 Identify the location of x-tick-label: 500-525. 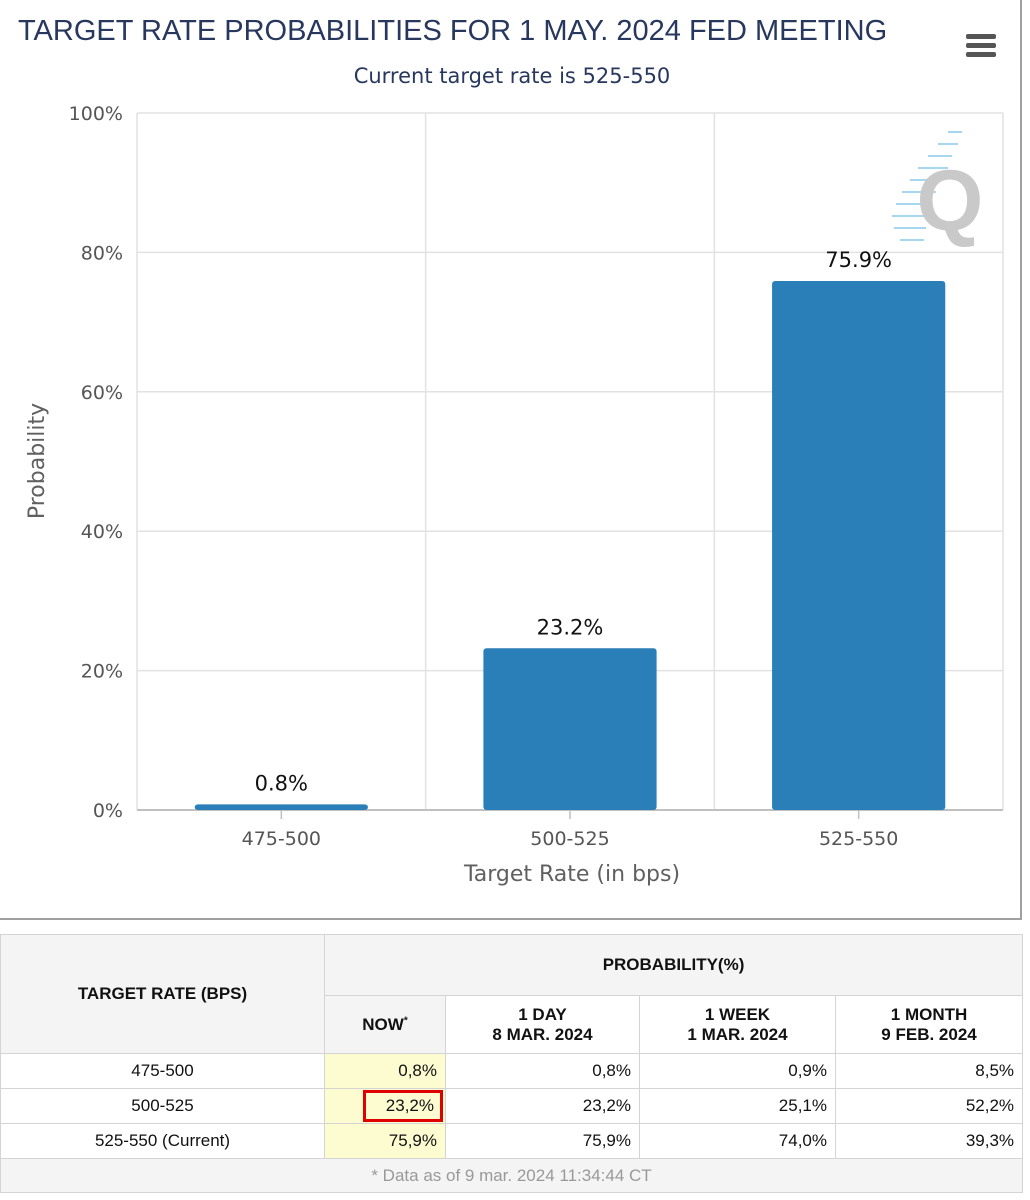
(569, 839).